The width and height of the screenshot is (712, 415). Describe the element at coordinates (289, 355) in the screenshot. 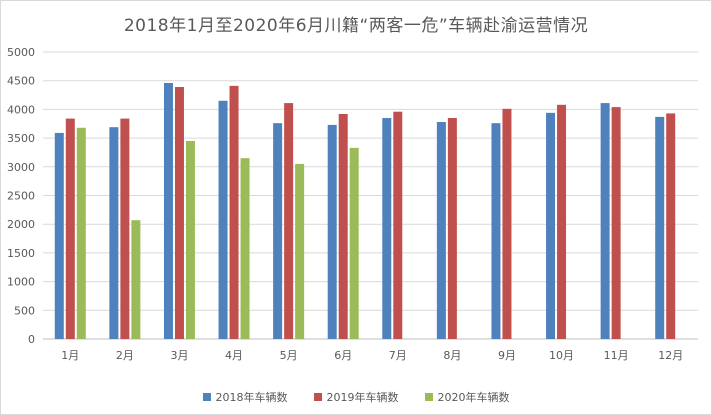

I see `x-tick-label: 5月` at that location.